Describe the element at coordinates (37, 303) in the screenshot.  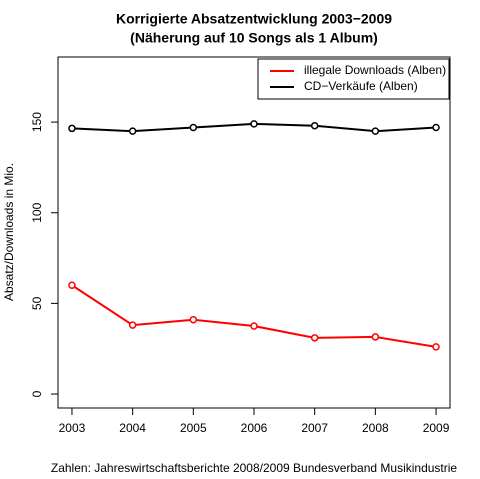
I see `y-tick-label: 50` at that location.